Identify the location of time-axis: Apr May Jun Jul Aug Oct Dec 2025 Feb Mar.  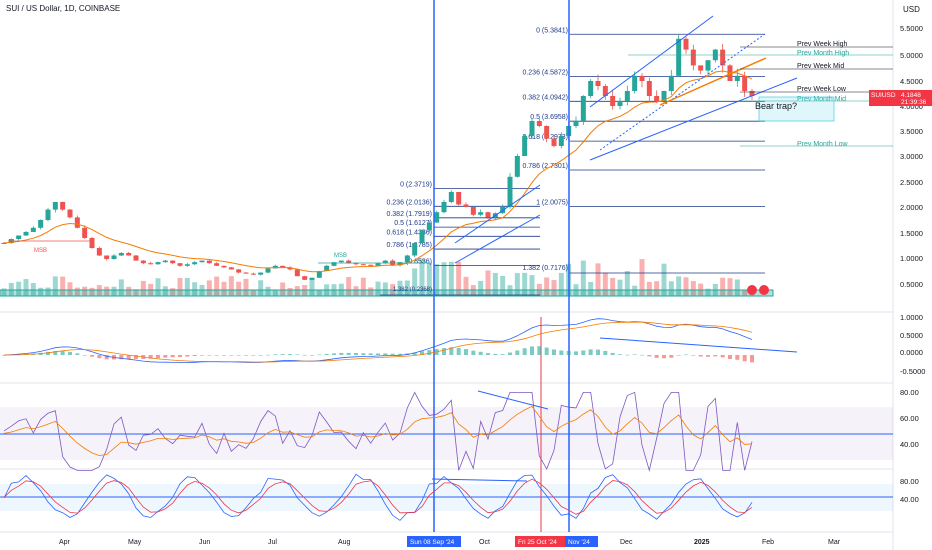
(450, 542).